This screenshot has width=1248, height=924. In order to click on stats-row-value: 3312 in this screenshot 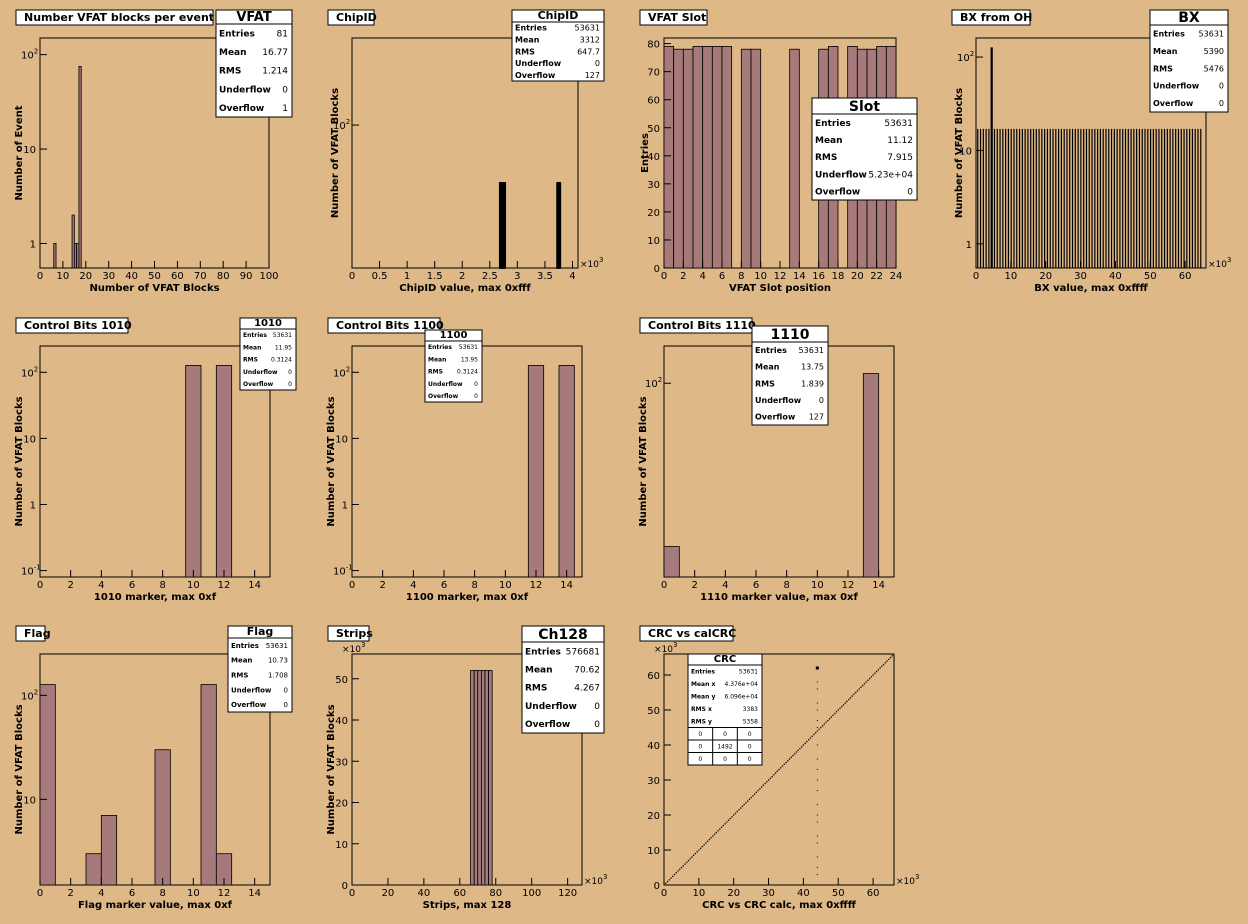, I will do `click(590, 40)`.